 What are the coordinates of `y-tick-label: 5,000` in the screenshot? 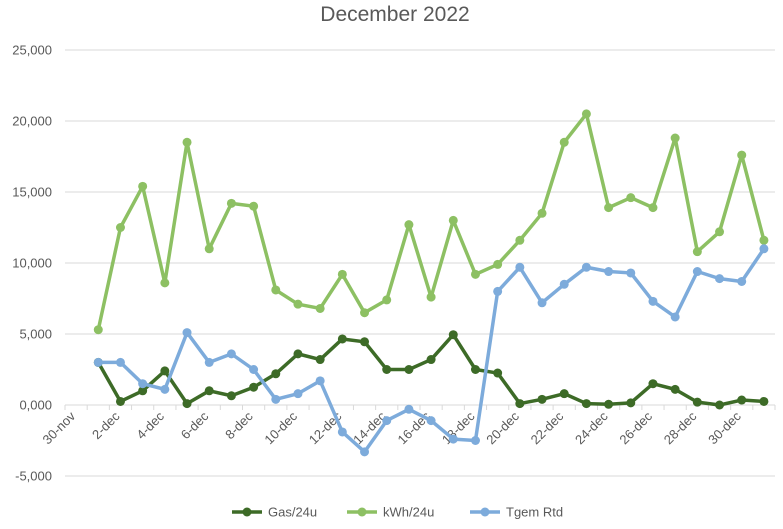 It's located at (35, 334).